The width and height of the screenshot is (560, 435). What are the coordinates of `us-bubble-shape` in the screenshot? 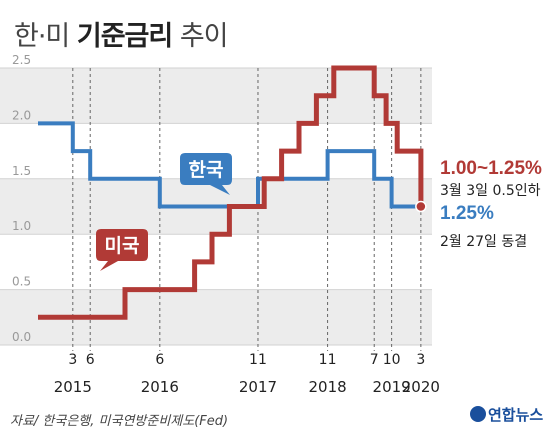 It's located at (122, 250).